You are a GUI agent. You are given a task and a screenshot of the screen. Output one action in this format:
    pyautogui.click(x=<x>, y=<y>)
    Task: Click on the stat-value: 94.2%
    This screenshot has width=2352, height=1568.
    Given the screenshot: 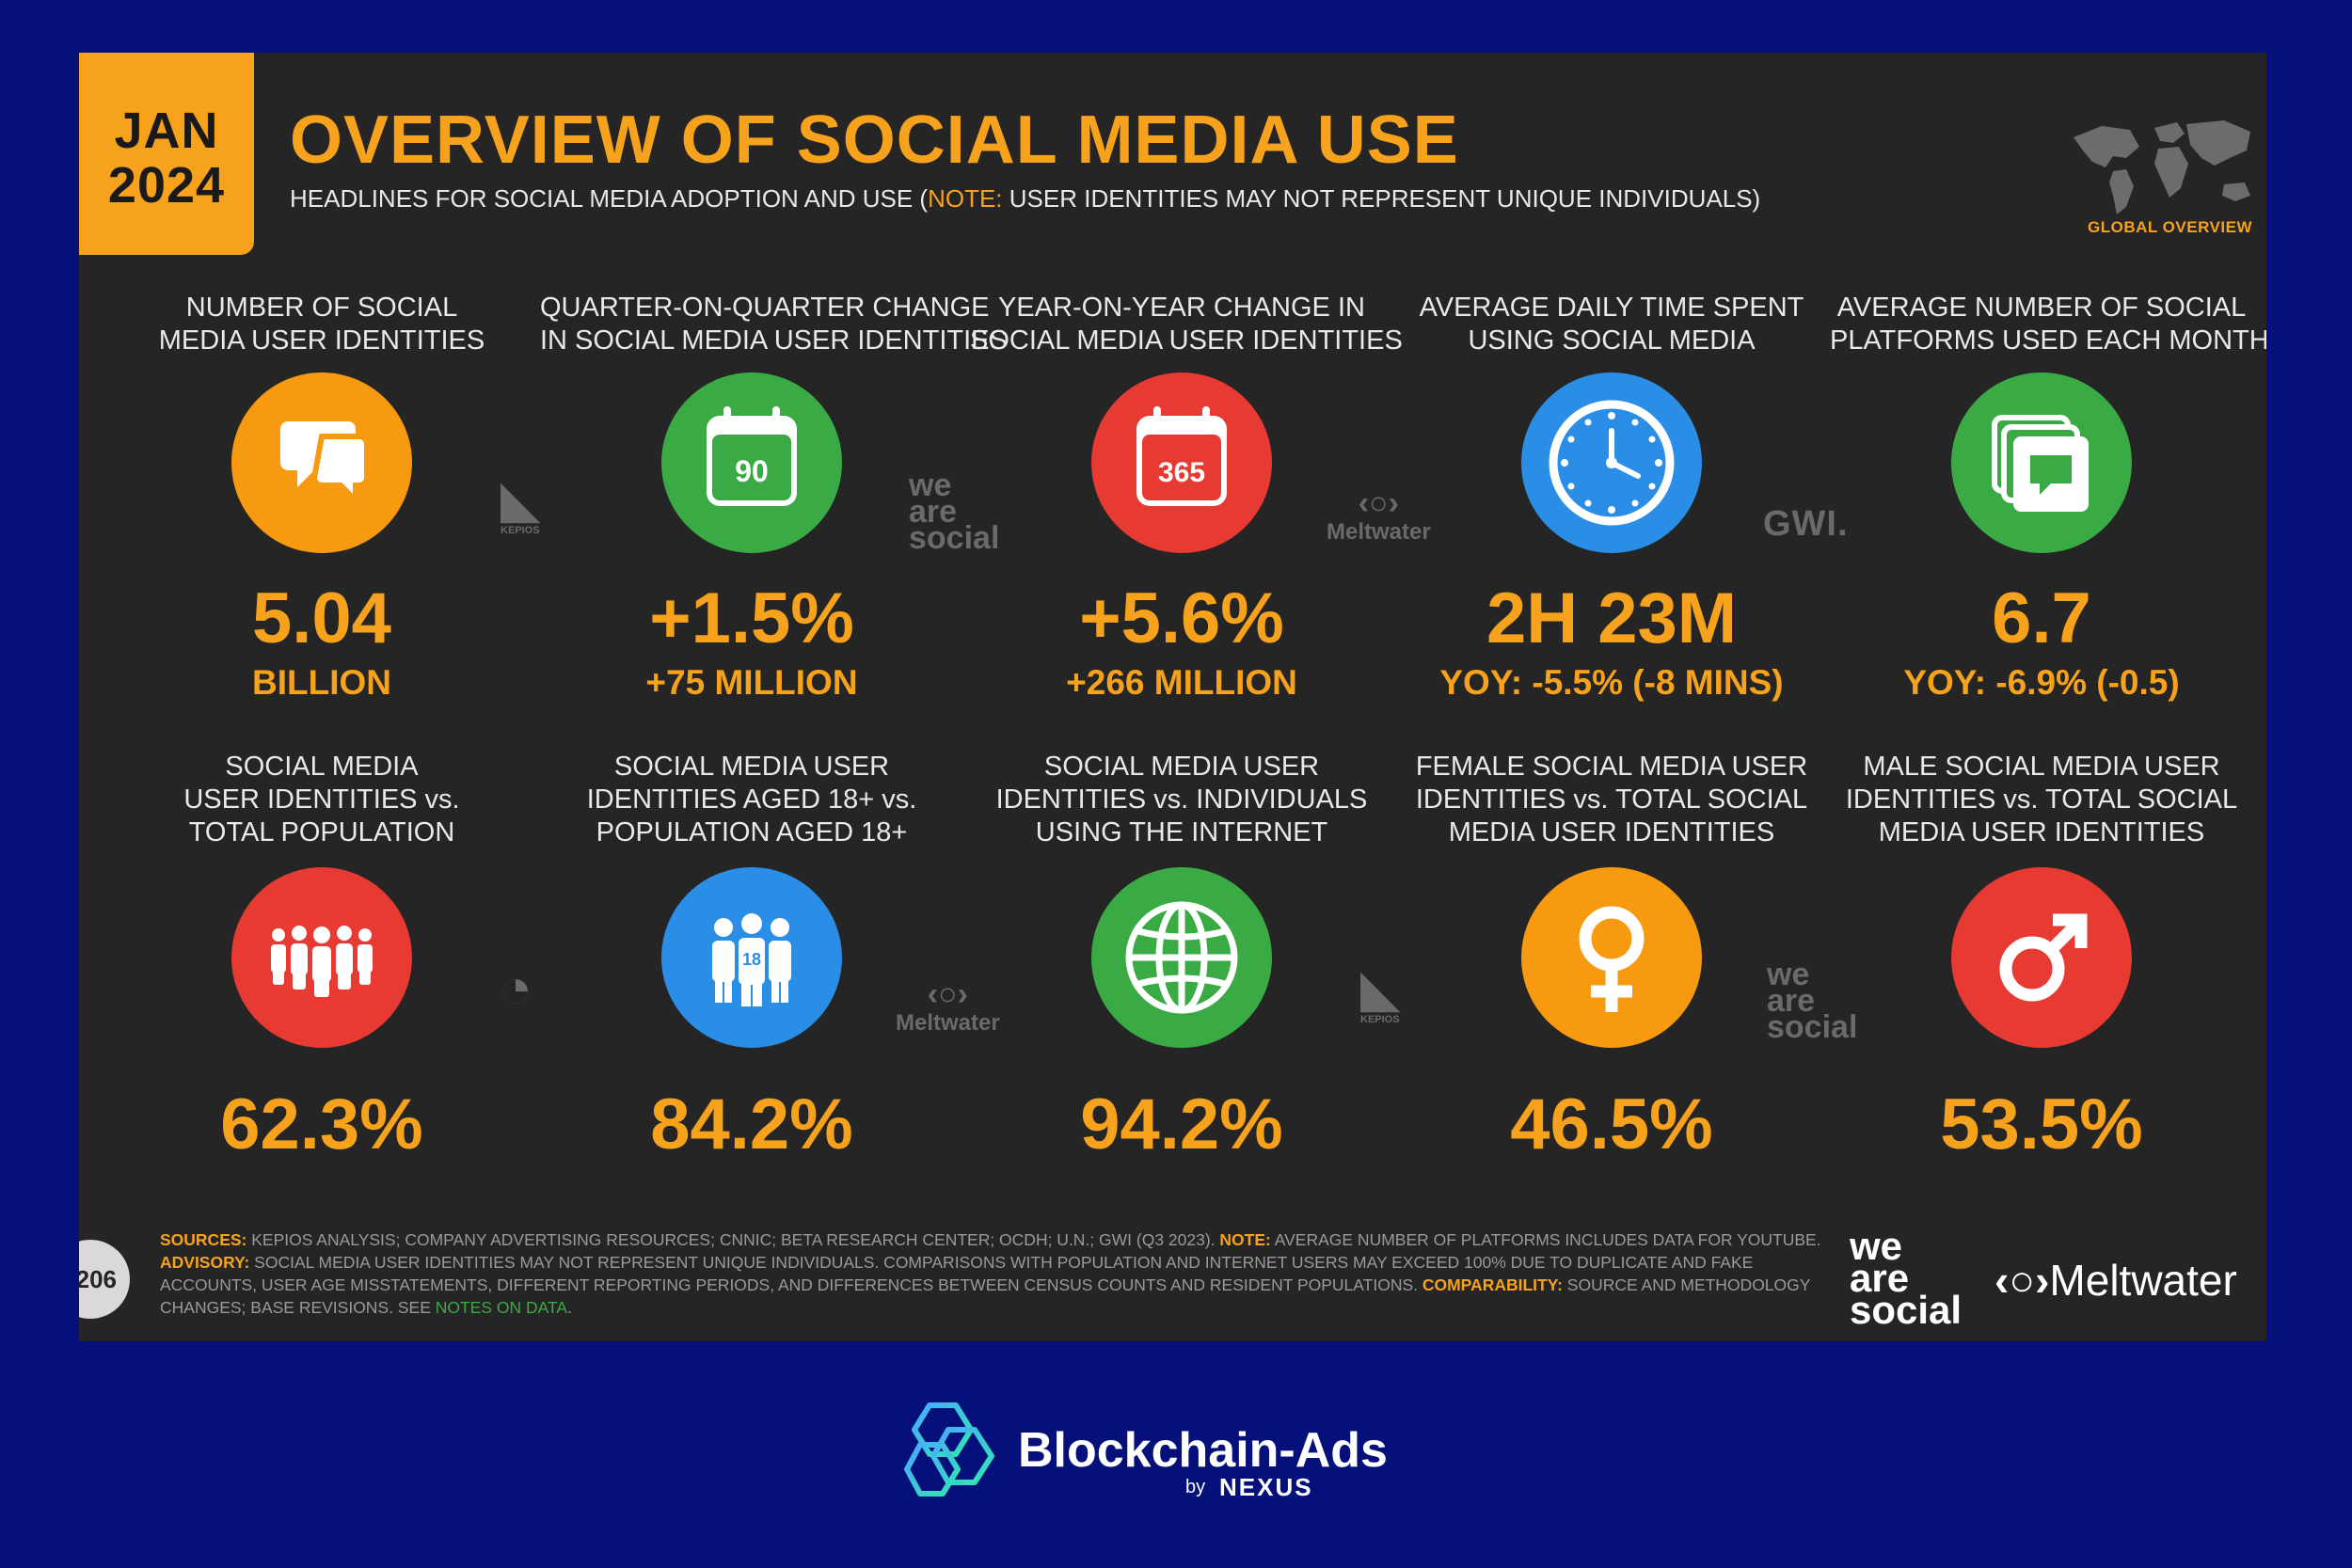 What is the action you would take?
    pyautogui.click(x=1181, y=1124)
    